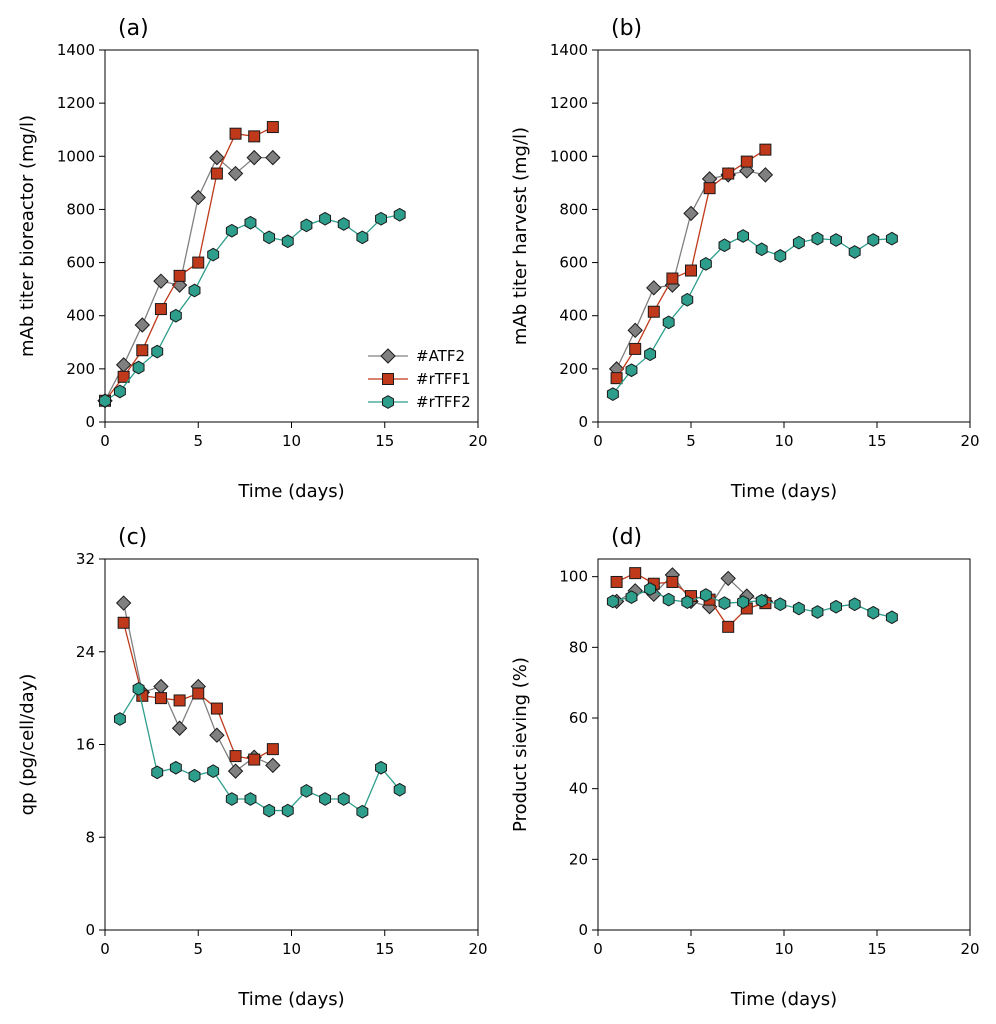  Describe the element at coordinates (440, 356) in the screenshot. I see `legend-label: #ATF2` at that location.